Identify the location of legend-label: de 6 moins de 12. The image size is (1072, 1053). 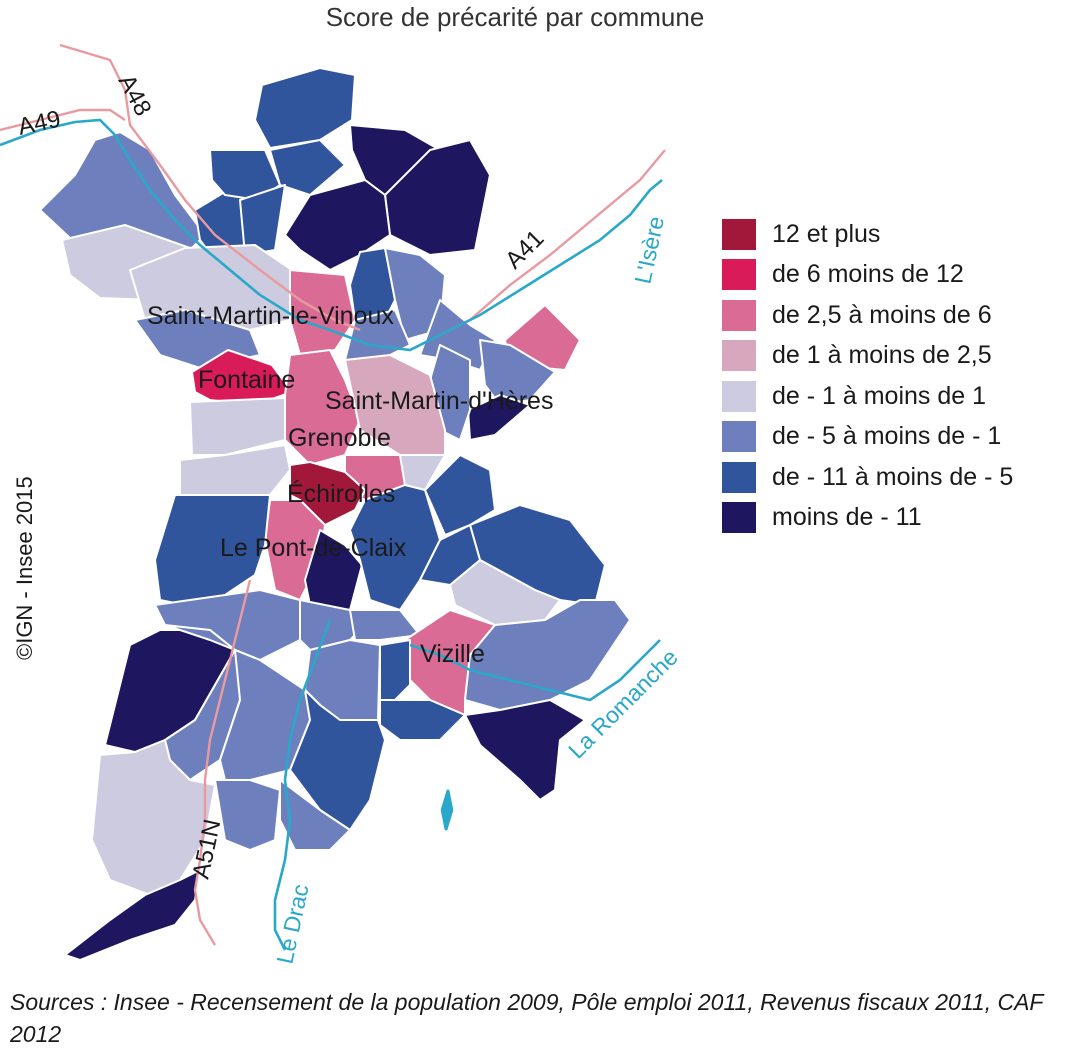
(868, 274).